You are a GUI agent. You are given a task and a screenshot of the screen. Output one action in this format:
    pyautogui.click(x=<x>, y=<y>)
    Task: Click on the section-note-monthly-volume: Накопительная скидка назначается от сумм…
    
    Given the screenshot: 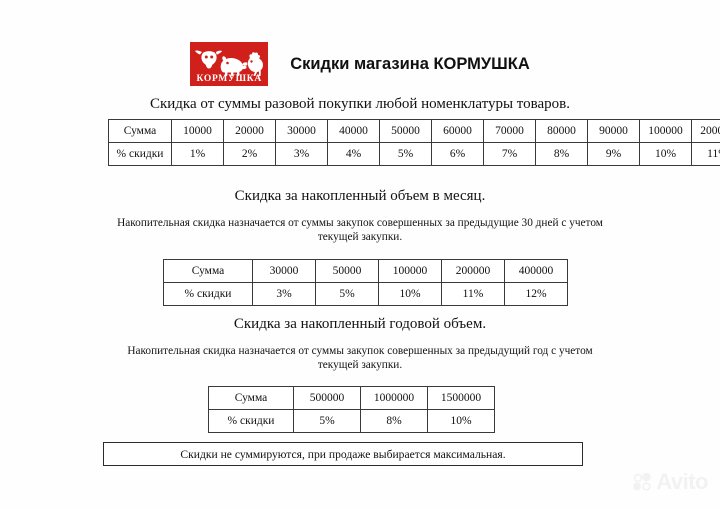 What is the action you would take?
    pyautogui.click(x=360, y=230)
    